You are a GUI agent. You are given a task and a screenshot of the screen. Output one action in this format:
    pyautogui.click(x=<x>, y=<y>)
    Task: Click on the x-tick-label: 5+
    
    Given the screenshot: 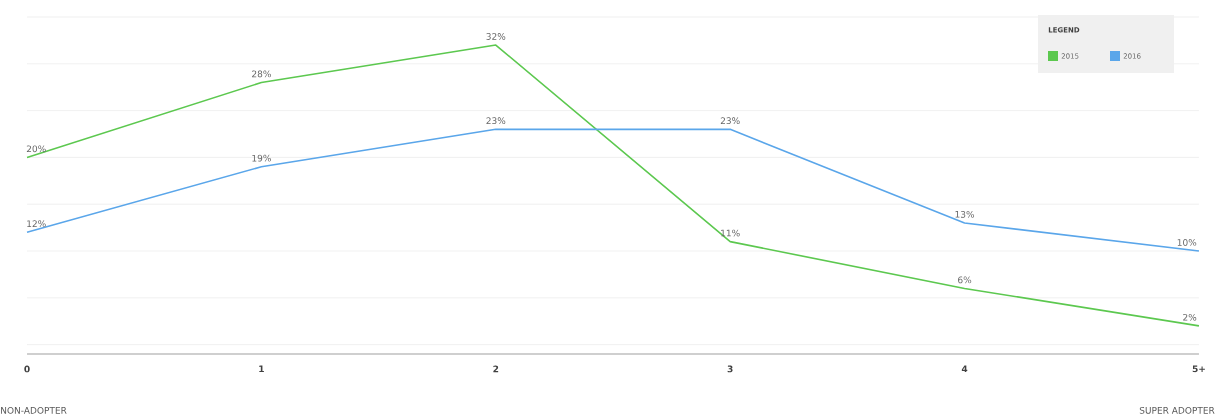 What is the action you would take?
    pyautogui.click(x=1198, y=369)
    